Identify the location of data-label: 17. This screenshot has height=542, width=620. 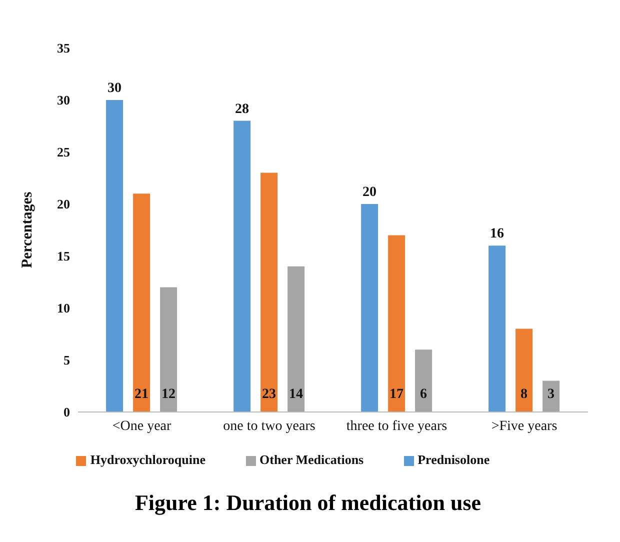
(397, 394).